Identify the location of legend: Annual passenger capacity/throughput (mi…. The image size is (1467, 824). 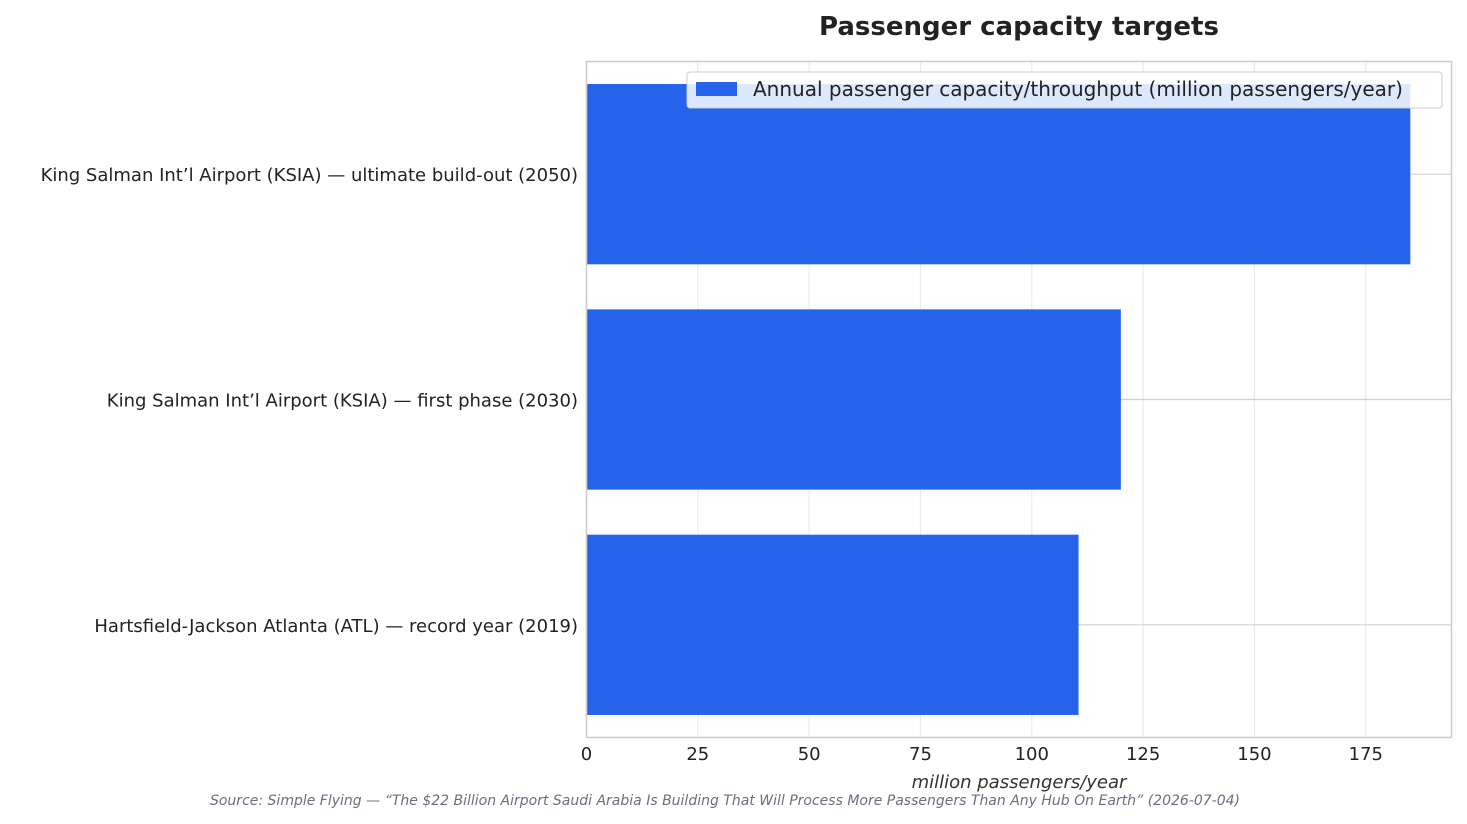
(1064, 90).